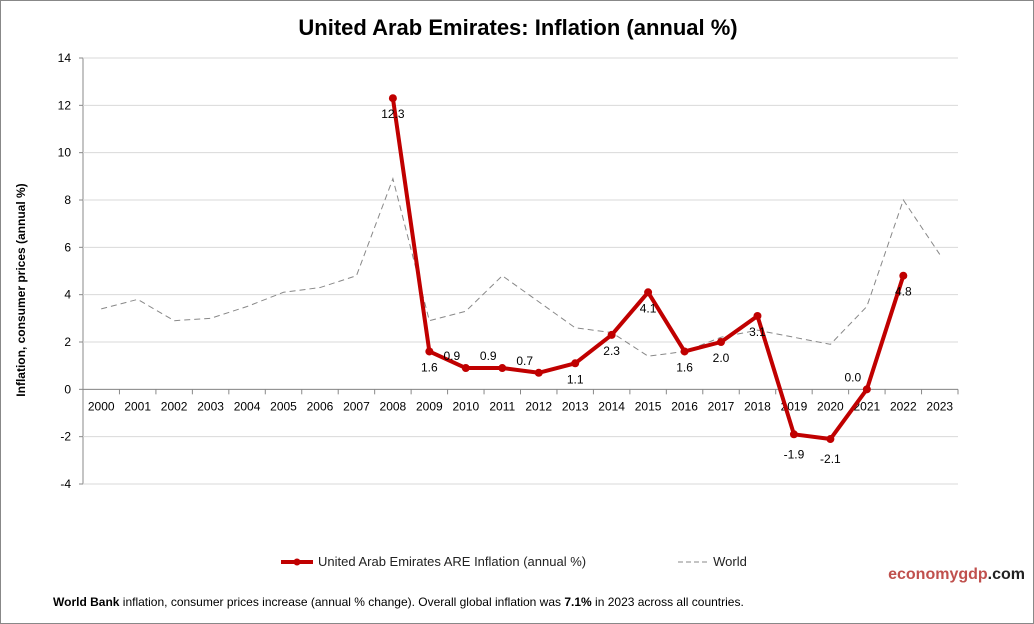 This screenshot has width=1034, height=624. Describe the element at coordinates (65, 58) in the screenshot. I see `y-tick-label: 14` at that location.